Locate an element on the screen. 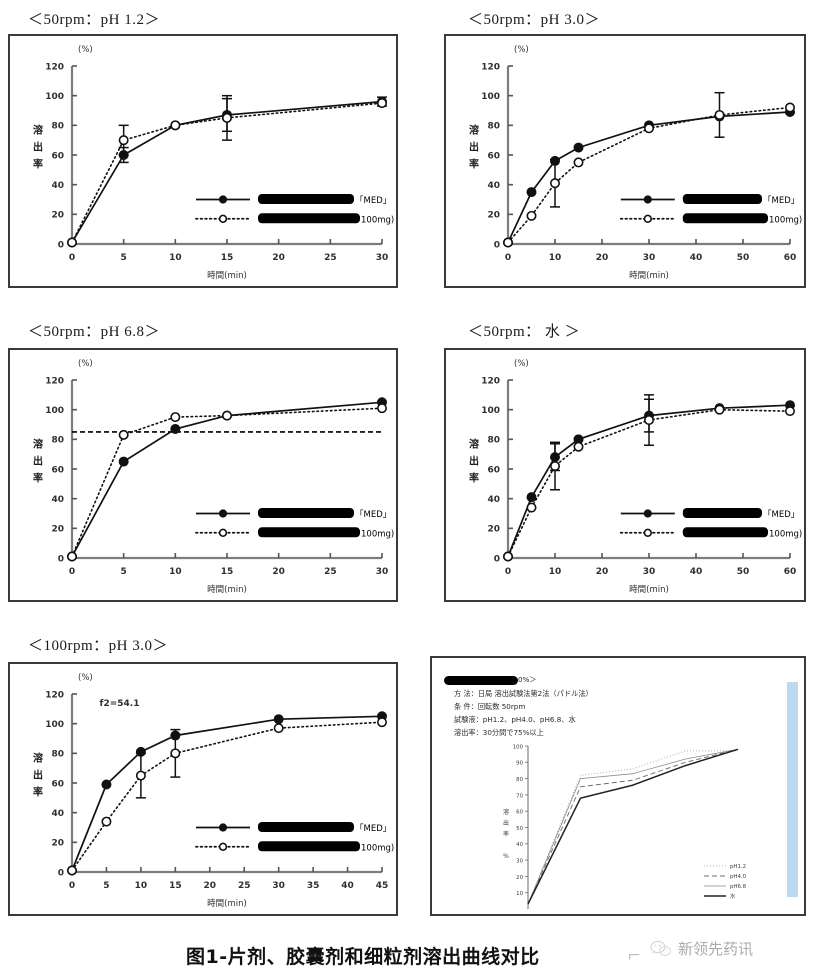 The image size is (814, 976). x-tick-label: 25 is located at coordinates (330, 258).